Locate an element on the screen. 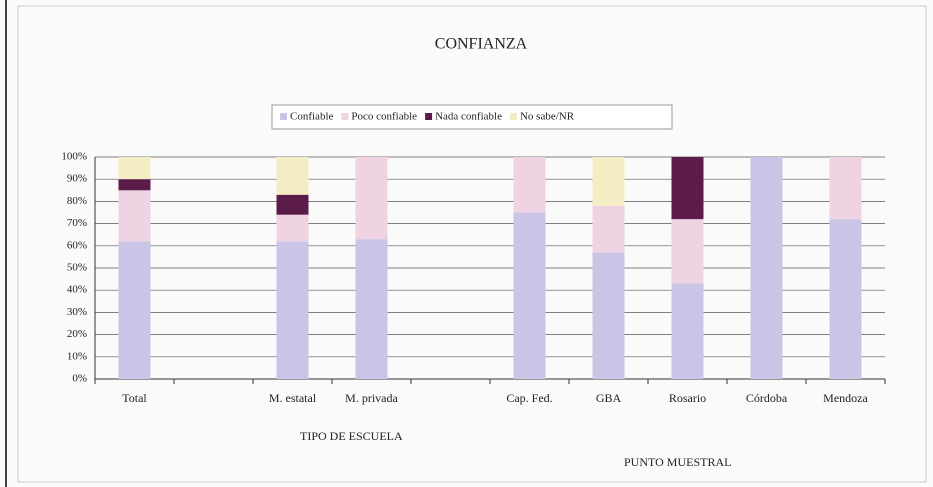 Image resolution: width=933 pixels, height=487 pixels. axis-group-label: PUNTO MUESTRAL is located at coordinates (678, 462).